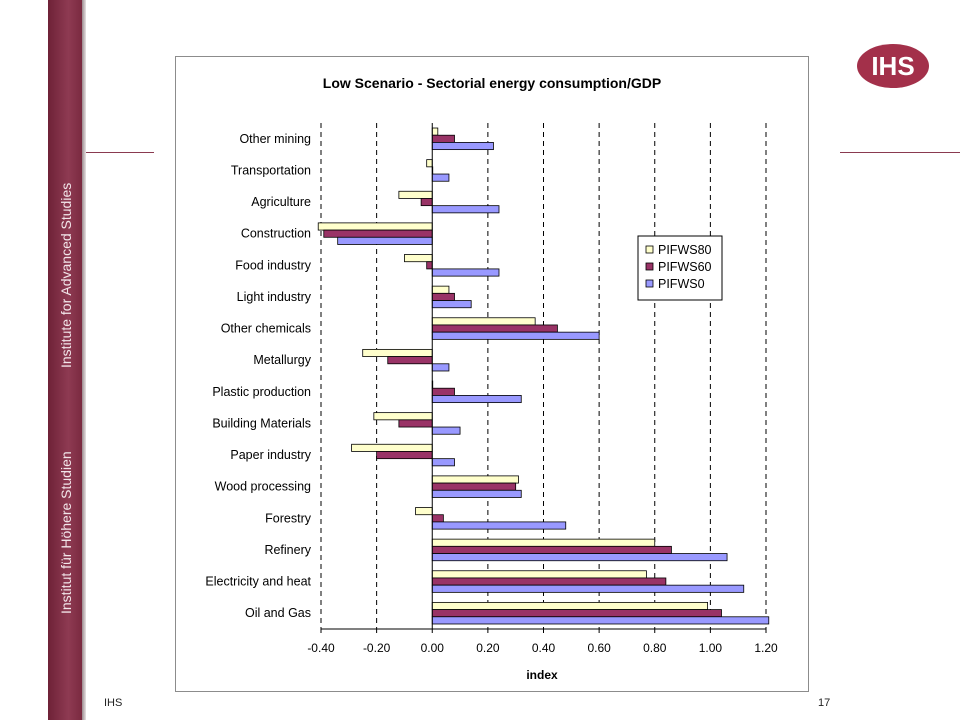  I want to click on x-tick-label: 0.20, so click(488, 648).